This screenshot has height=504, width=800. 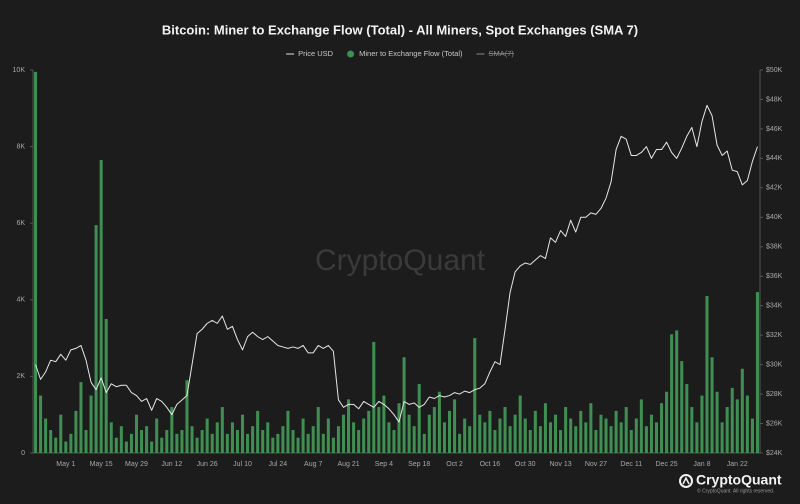 I want to click on legend-item: SMA(7), so click(x=495, y=53).